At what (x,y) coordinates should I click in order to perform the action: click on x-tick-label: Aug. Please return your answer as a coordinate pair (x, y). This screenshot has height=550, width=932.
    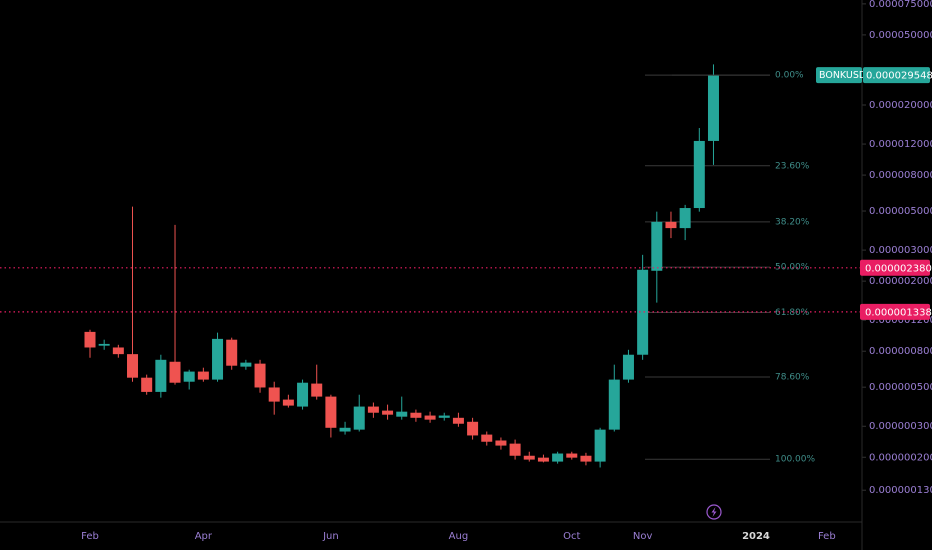
    Looking at the image, I should click on (459, 536).